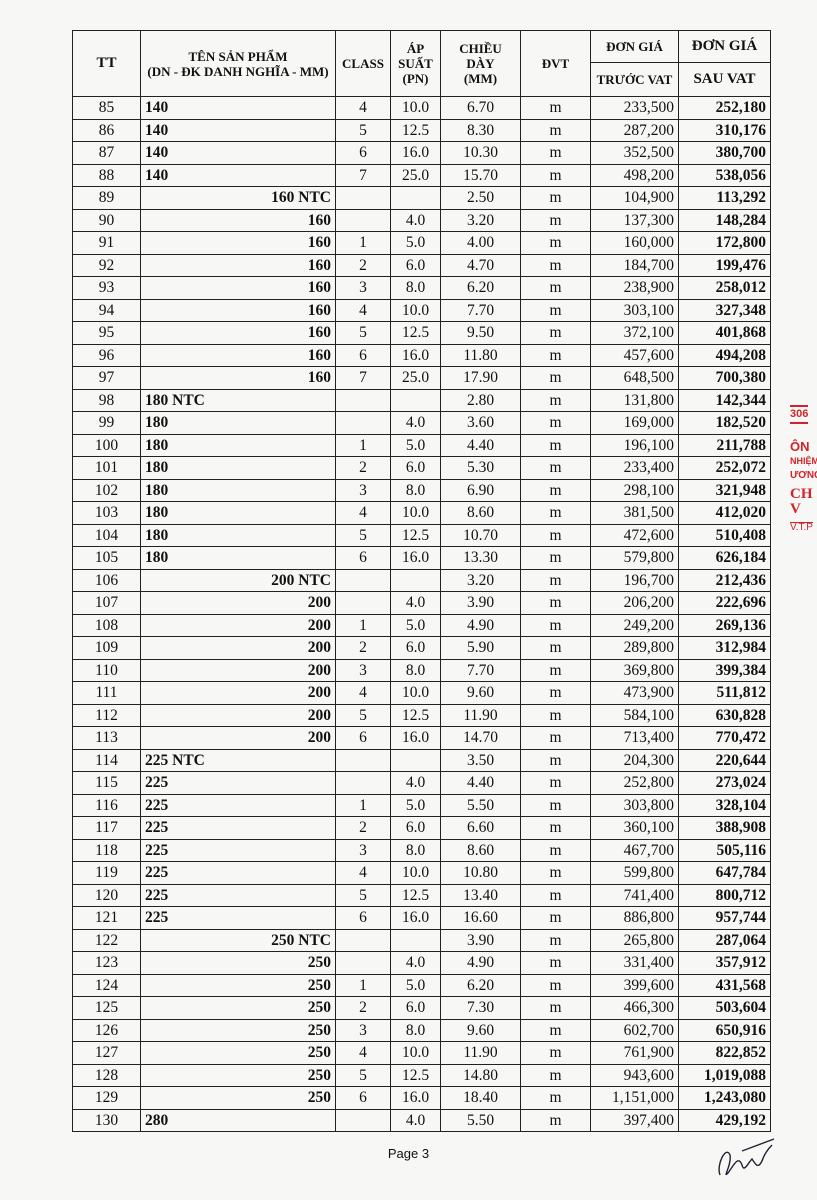 This screenshot has height=1200, width=817. What do you see at coordinates (480, 738) in the screenshot?
I see `row-thickness: 14.70` at bounding box center [480, 738].